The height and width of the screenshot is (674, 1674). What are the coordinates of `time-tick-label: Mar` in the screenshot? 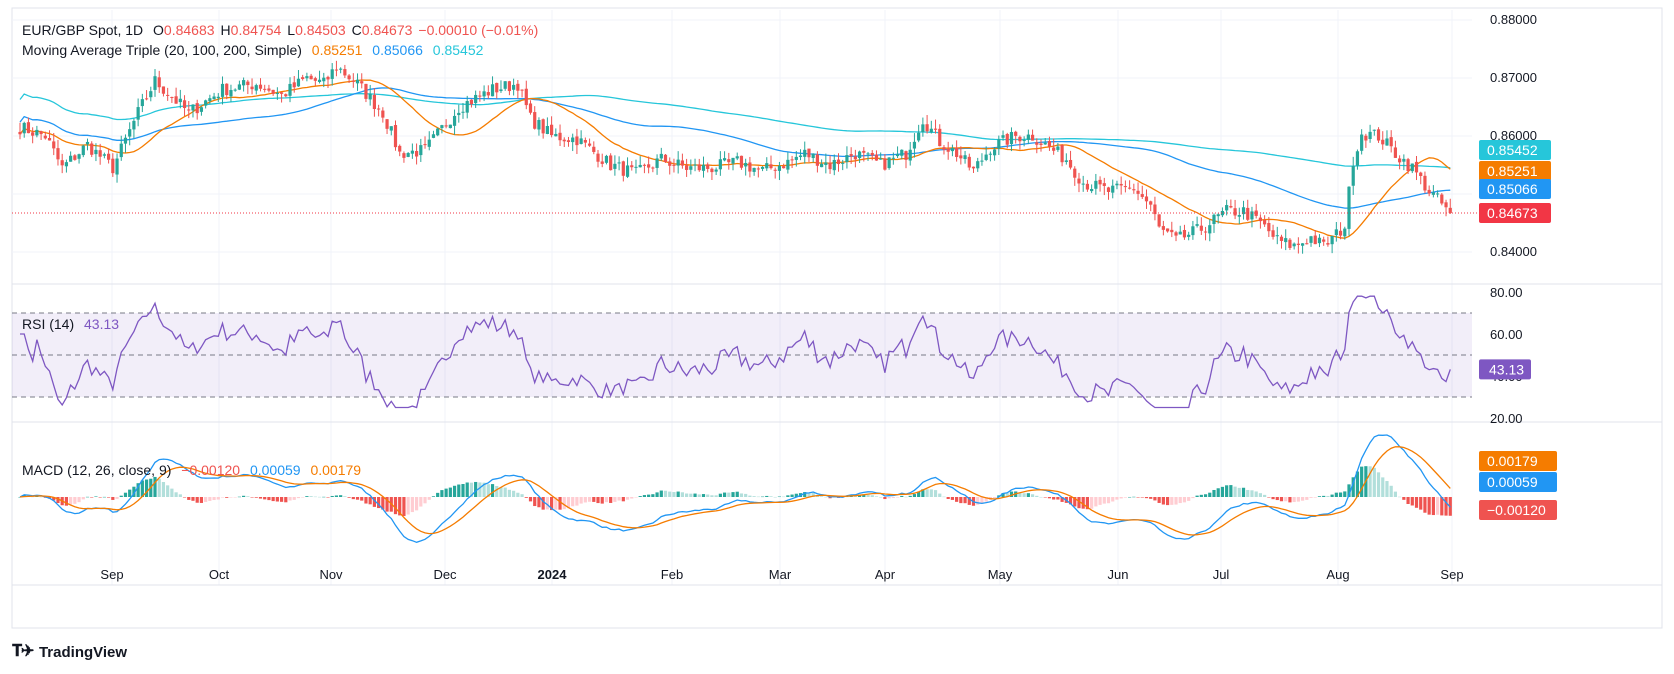 It's located at (780, 574).